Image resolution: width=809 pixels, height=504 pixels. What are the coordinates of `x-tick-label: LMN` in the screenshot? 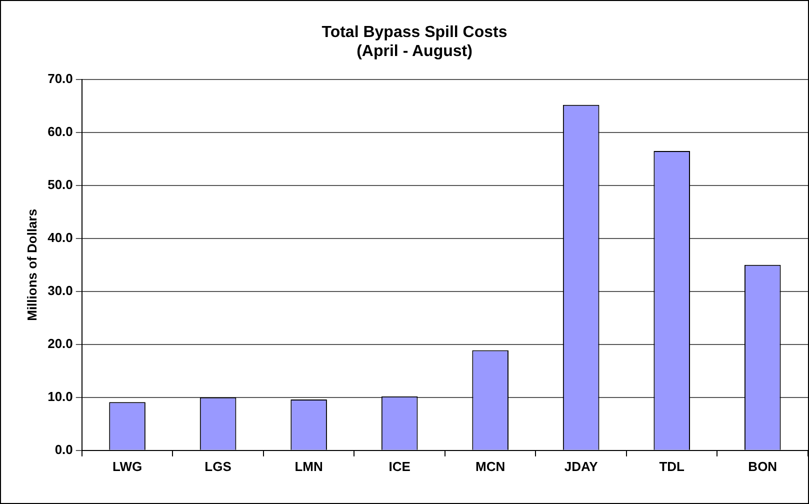 It's located at (308, 466).